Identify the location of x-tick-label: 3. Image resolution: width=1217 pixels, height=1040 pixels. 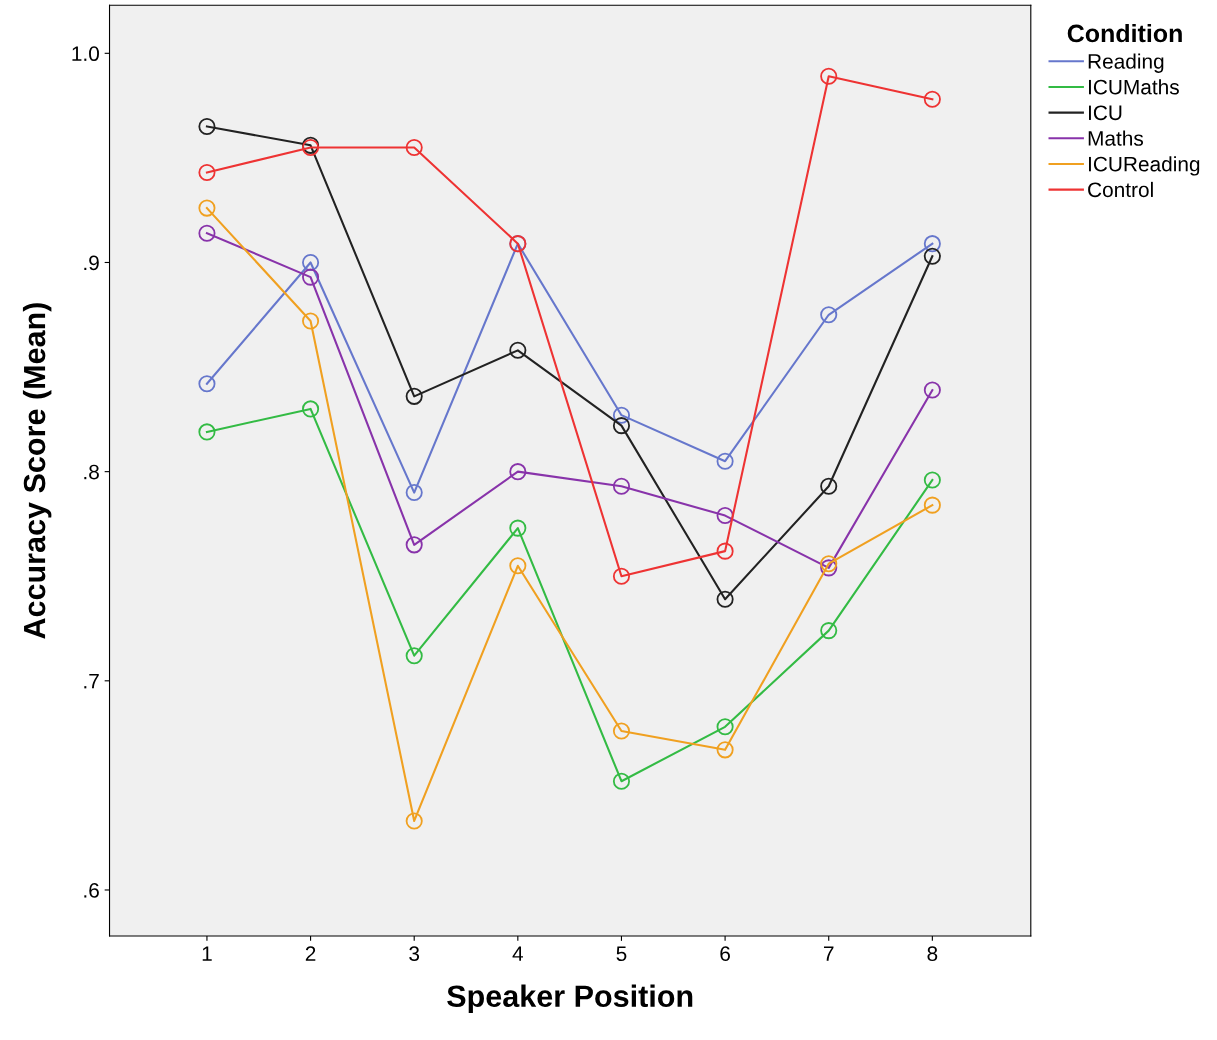
(414, 954).